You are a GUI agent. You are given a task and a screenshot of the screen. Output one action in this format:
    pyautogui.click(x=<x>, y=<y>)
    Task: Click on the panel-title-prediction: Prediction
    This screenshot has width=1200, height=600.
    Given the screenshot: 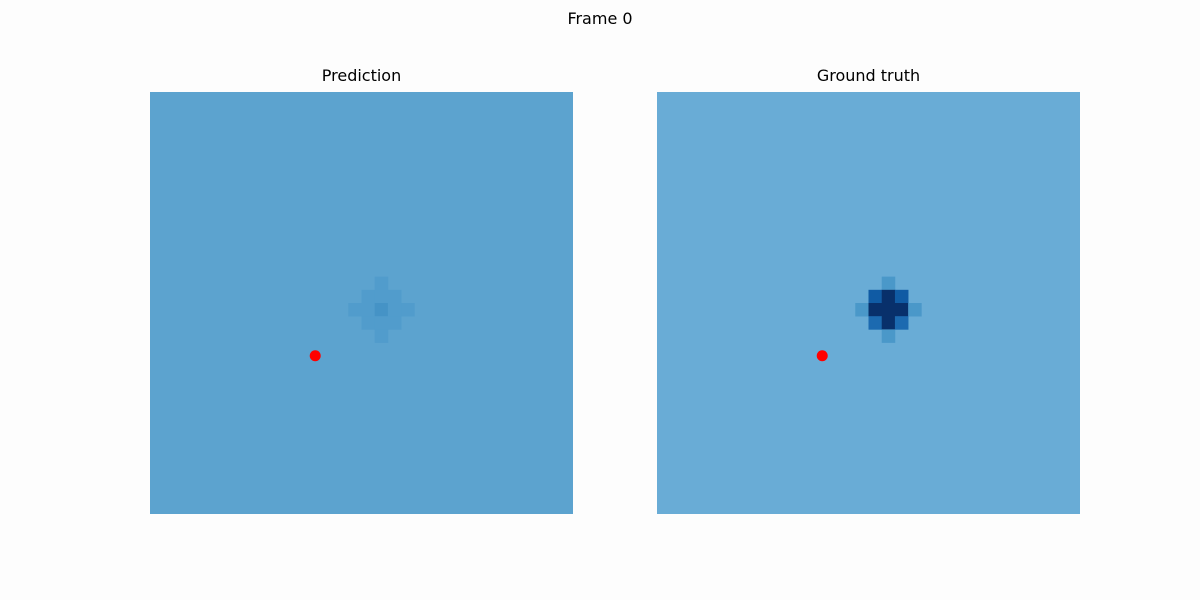 What is the action you would take?
    pyautogui.click(x=361, y=75)
    